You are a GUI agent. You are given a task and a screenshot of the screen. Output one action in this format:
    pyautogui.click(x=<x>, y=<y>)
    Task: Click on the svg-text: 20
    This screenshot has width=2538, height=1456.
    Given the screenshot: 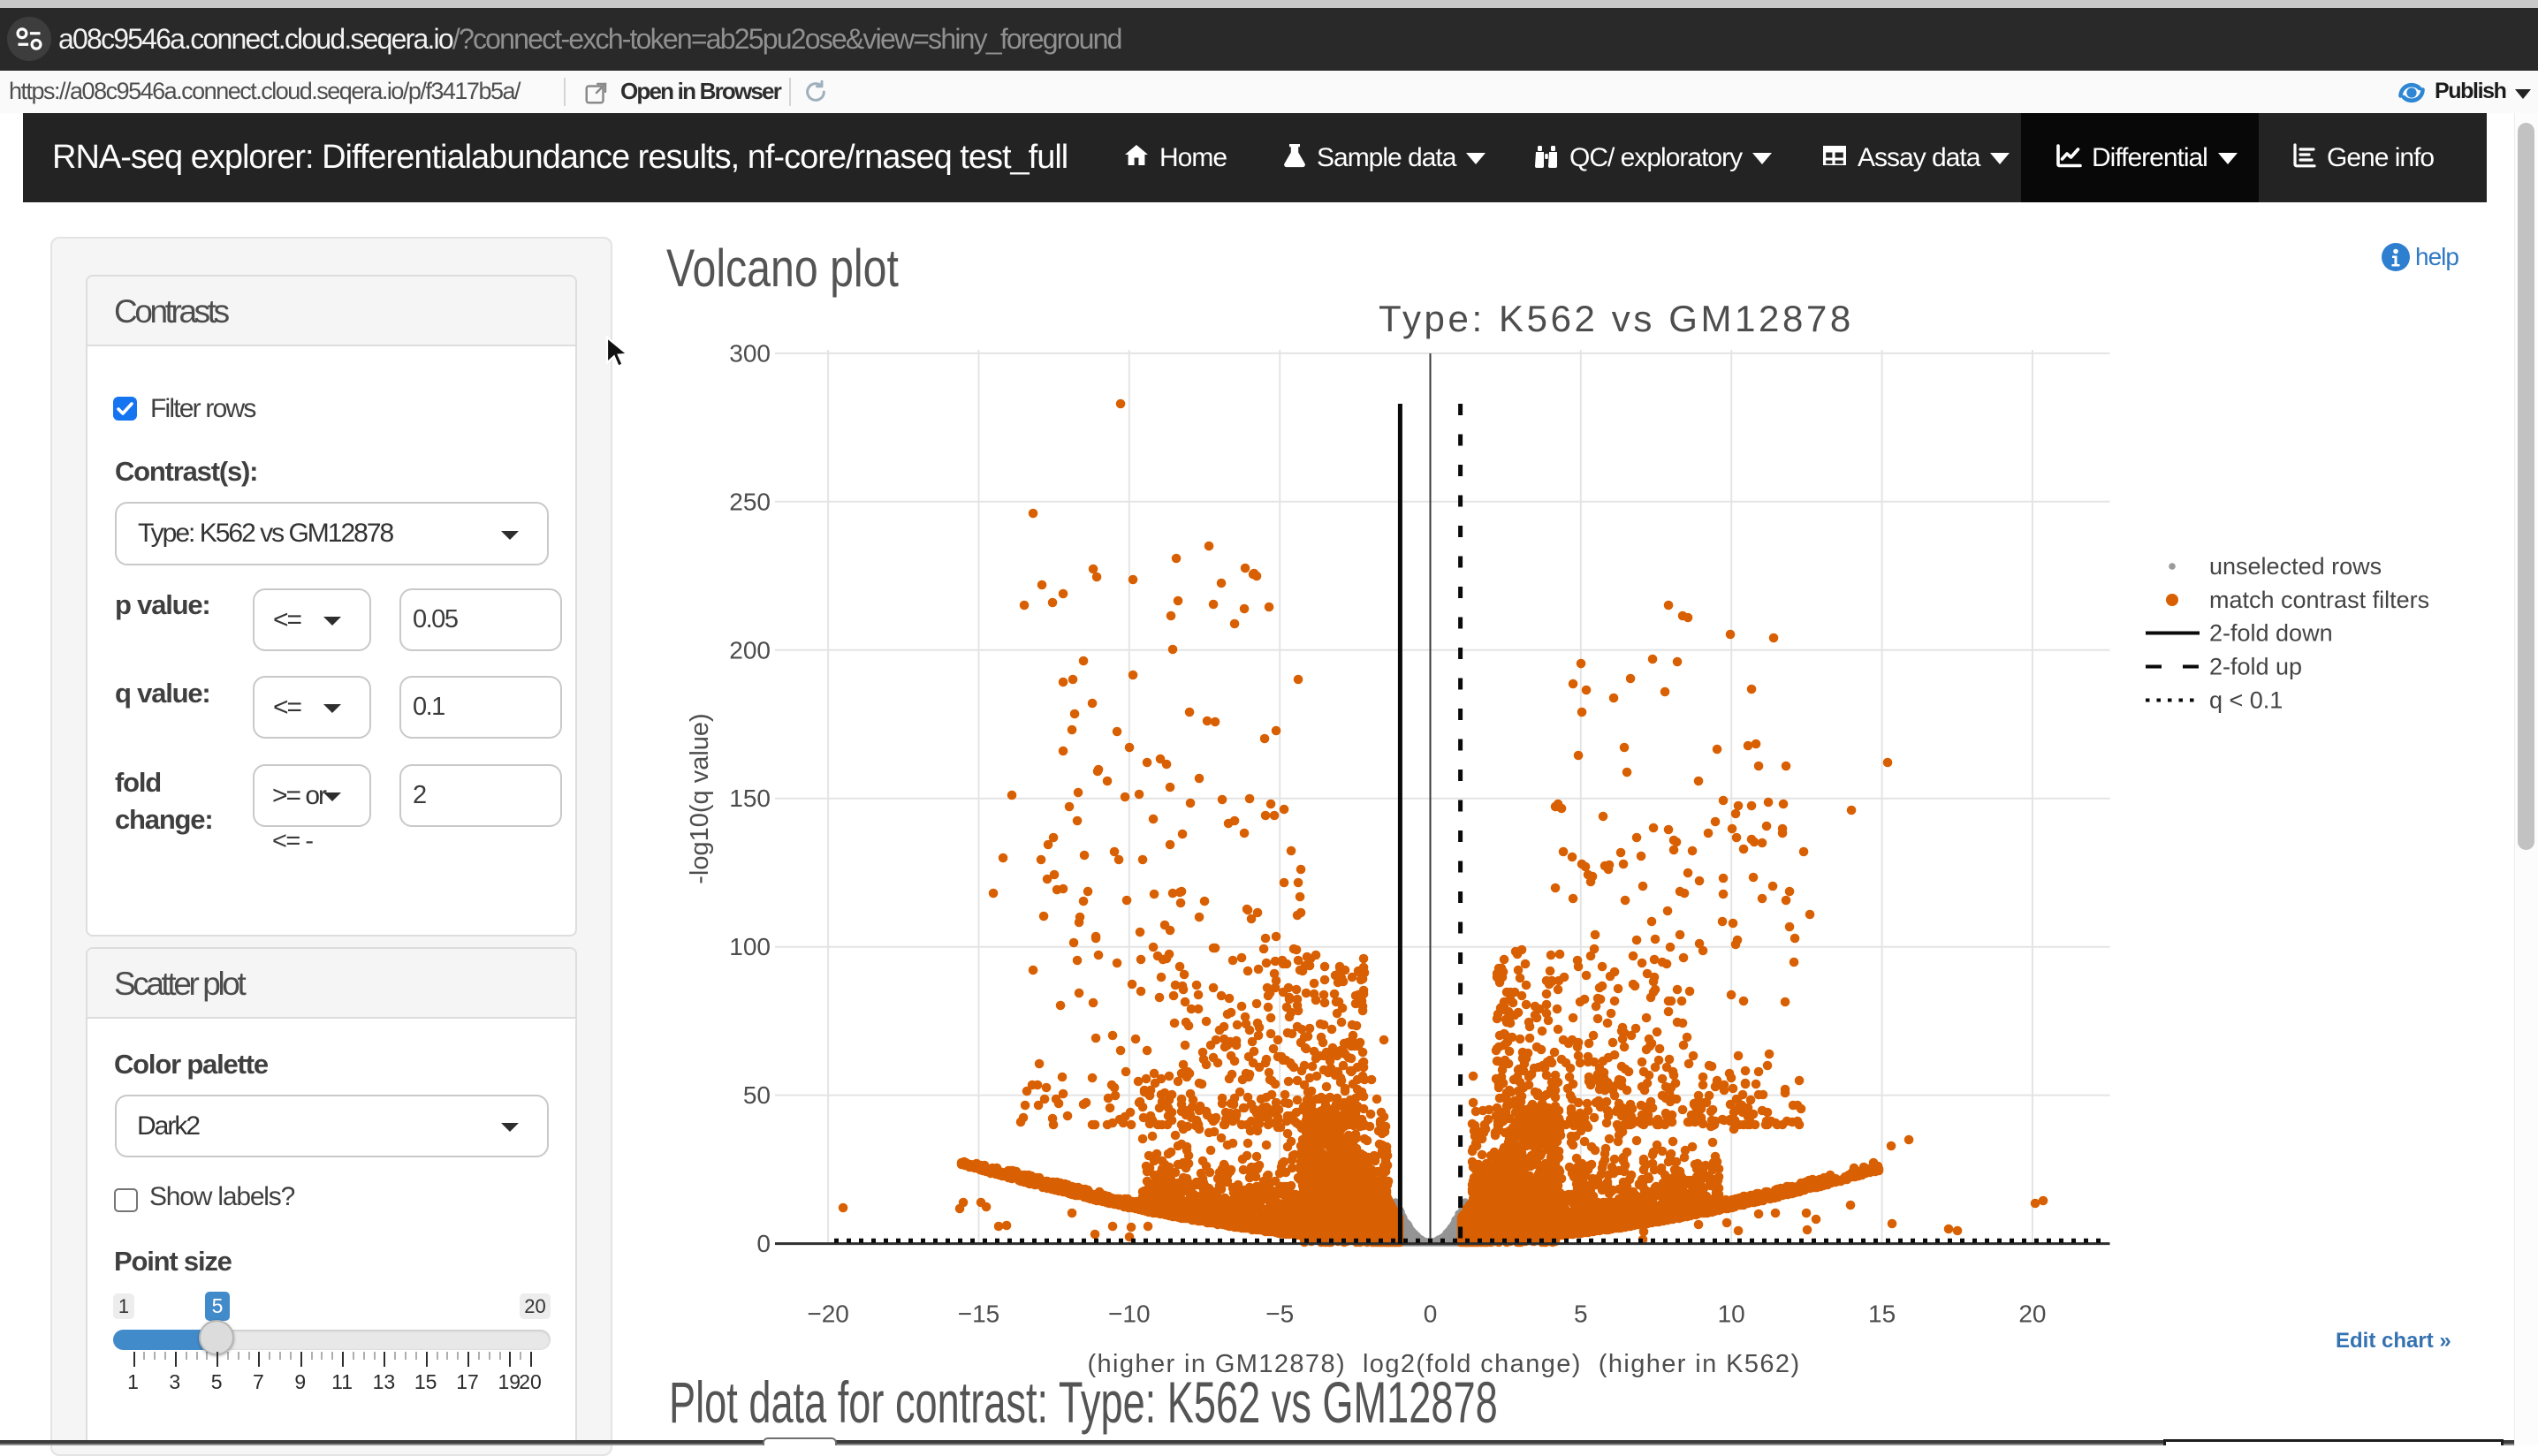 What is the action you would take?
    pyautogui.click(x=2032, y=1315)
    